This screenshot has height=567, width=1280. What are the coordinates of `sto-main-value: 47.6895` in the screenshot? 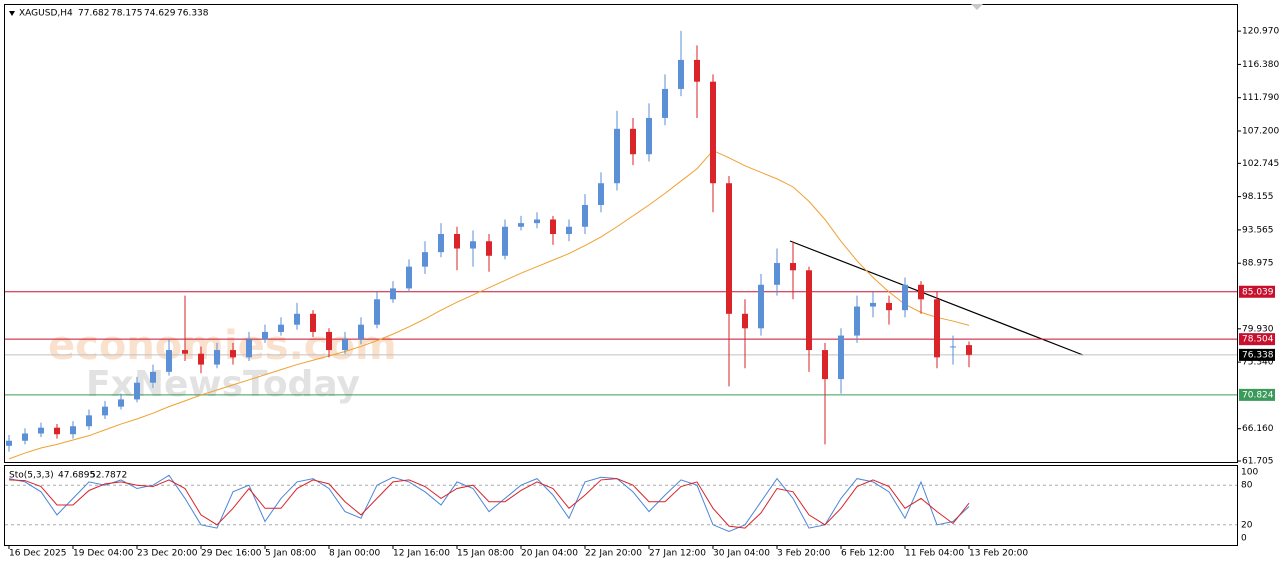 It's located at (76, 476).